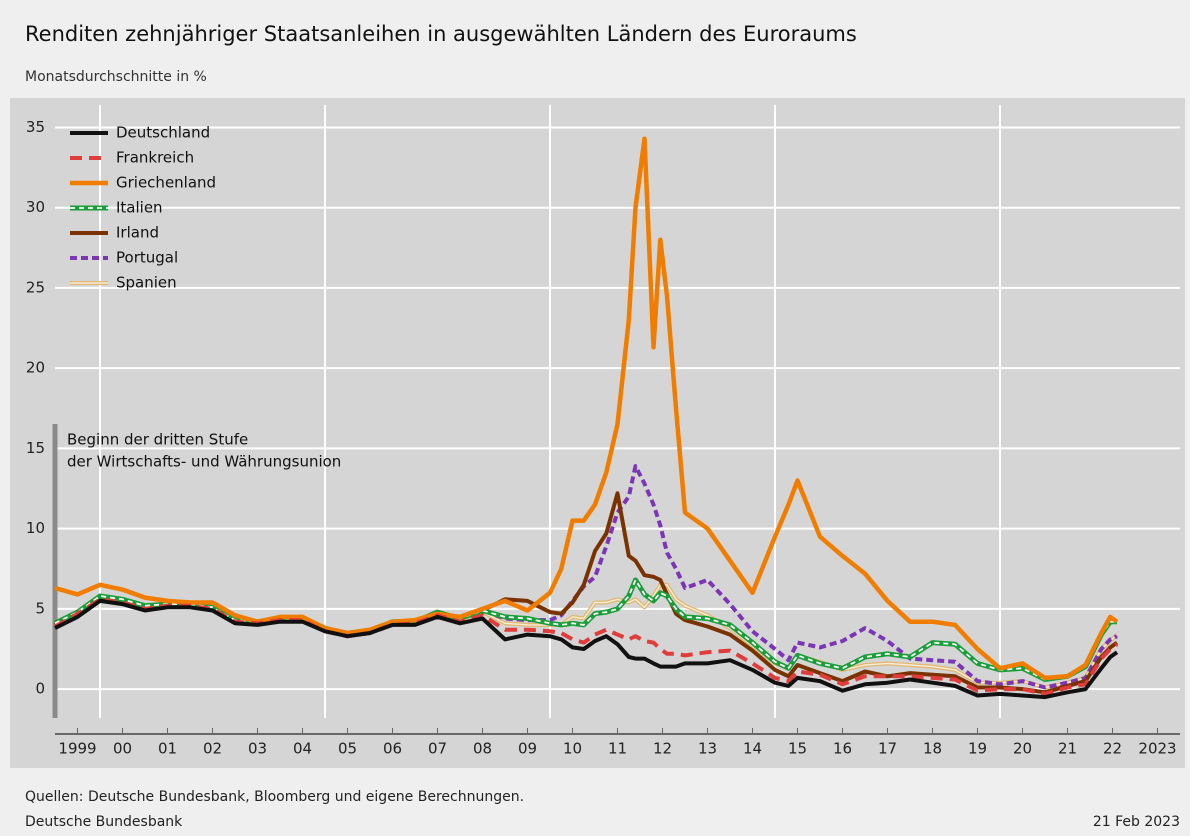 This screenshot has width=1190, height=836. Describe the element at coordinates (617, 749) in the screenshot. I see `x-tick-label: 11` at that location.